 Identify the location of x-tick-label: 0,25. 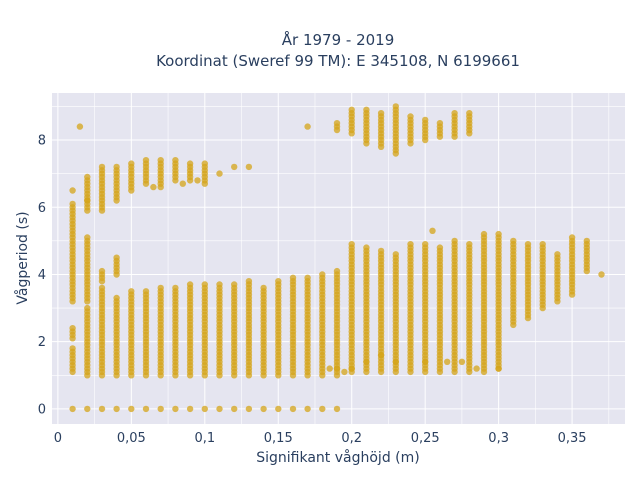
(425, 438).